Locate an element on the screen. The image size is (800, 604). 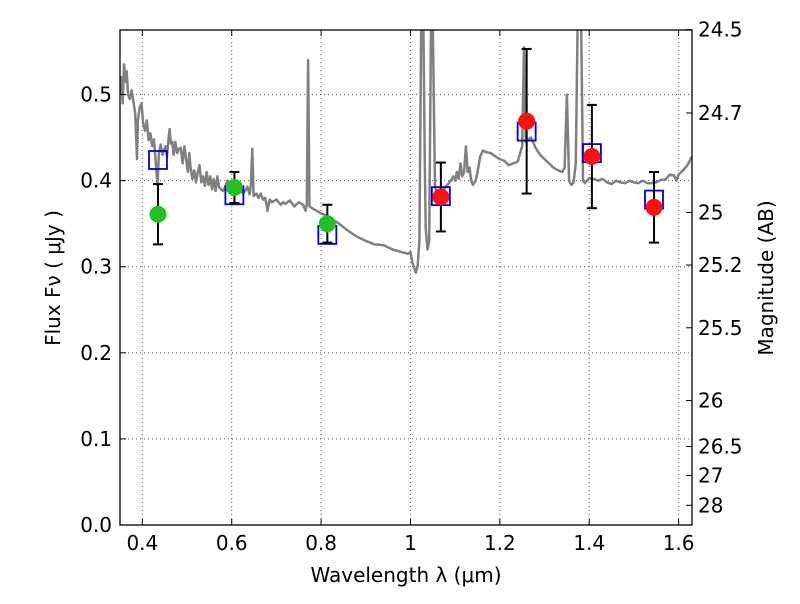
right-tick-label: 25 is located at coordinates (710, 212).